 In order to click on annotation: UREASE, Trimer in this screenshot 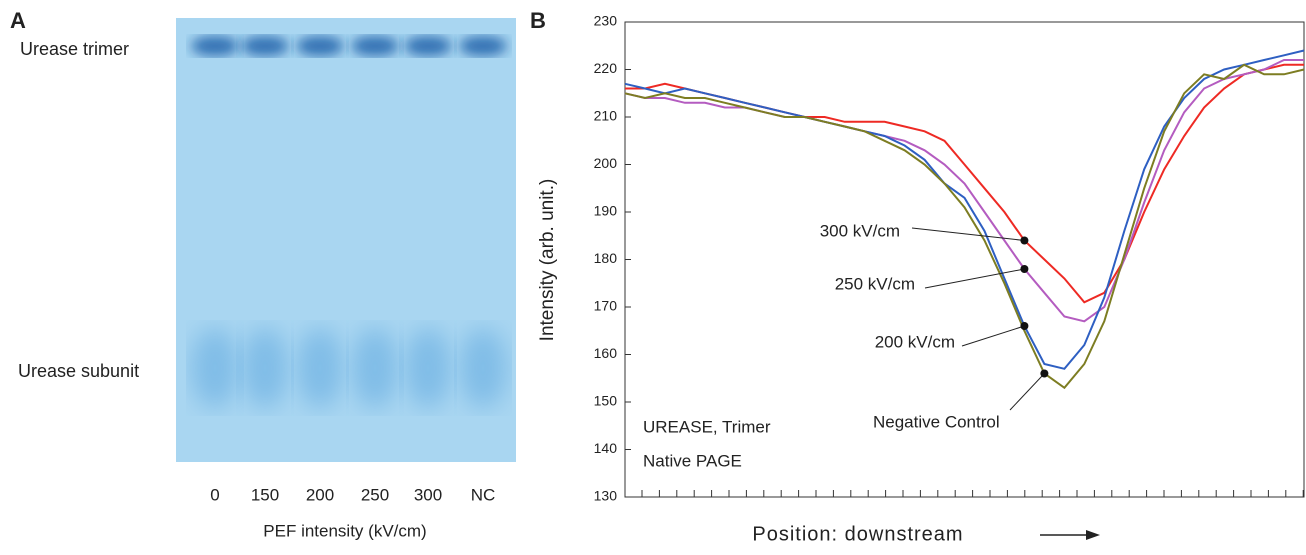, I will do `click(707, 426)`.